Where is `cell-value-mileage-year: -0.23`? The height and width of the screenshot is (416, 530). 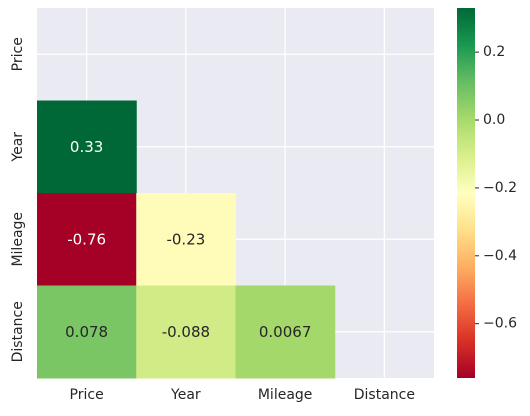 cell-value-mileage-year: -0.23 is located at coordinates (185, 239).